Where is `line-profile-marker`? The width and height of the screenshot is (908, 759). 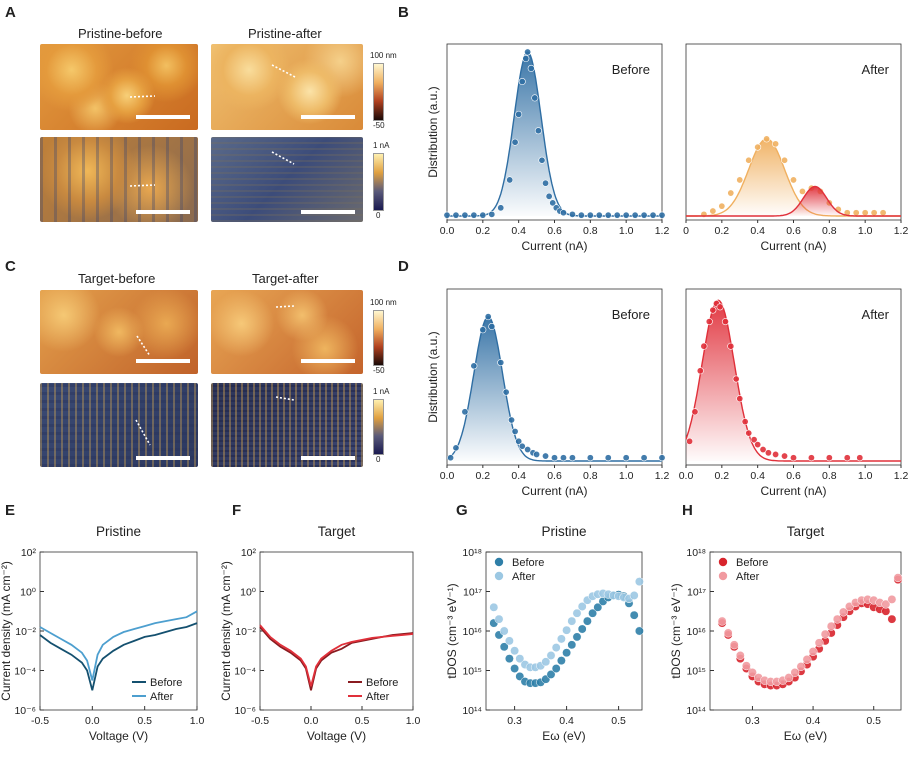
line-profile-marker is located at coordinates (143, 346).